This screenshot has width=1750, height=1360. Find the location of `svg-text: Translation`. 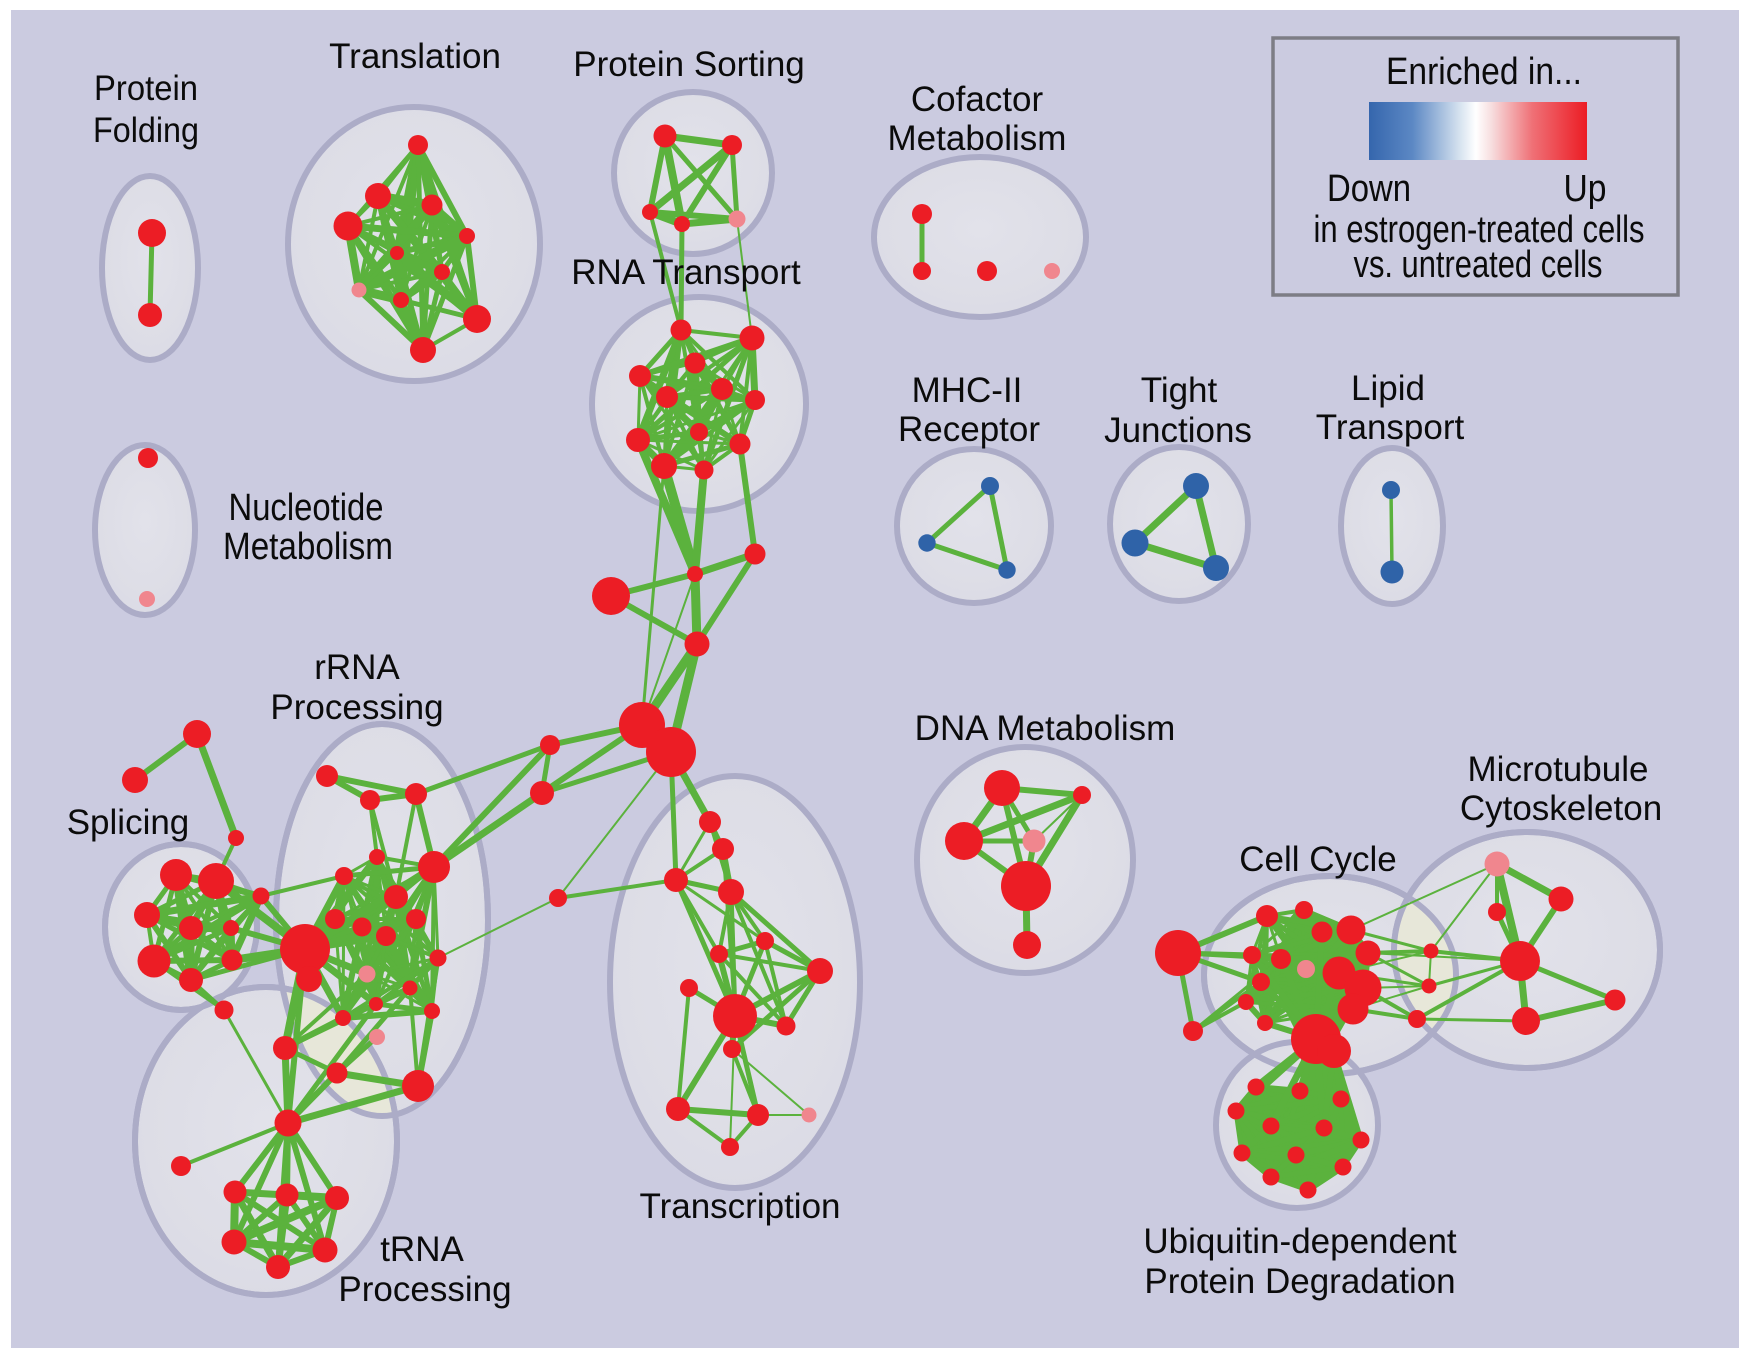

svg-text: Translation is located at coordinates (415, 56).